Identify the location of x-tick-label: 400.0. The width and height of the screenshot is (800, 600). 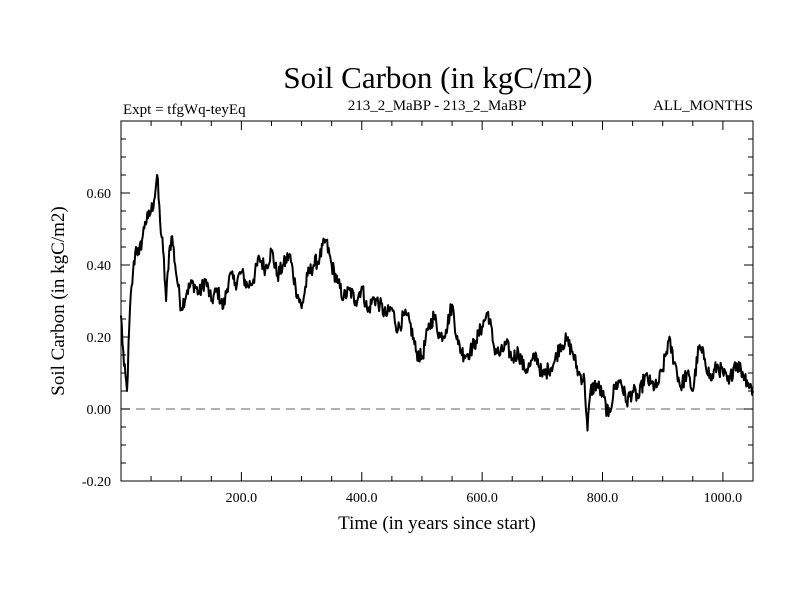
(362, 498).